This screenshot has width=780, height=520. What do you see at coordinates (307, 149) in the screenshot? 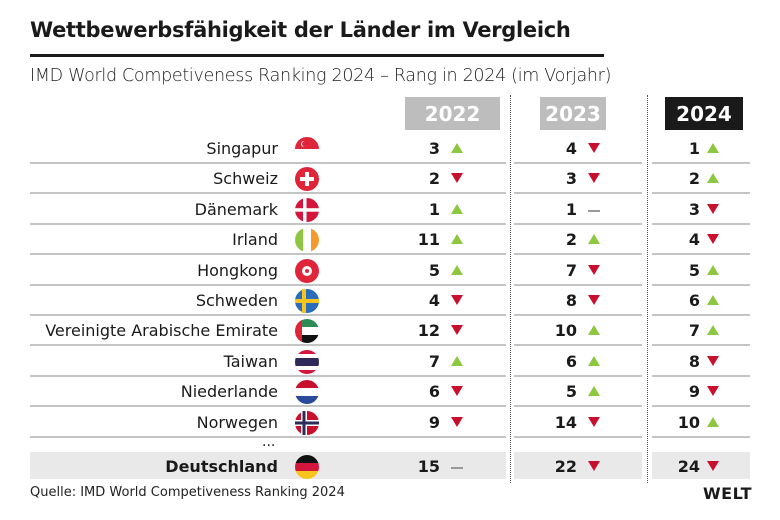
I see `flag-sg-icon` at bounding box center [307, 149].